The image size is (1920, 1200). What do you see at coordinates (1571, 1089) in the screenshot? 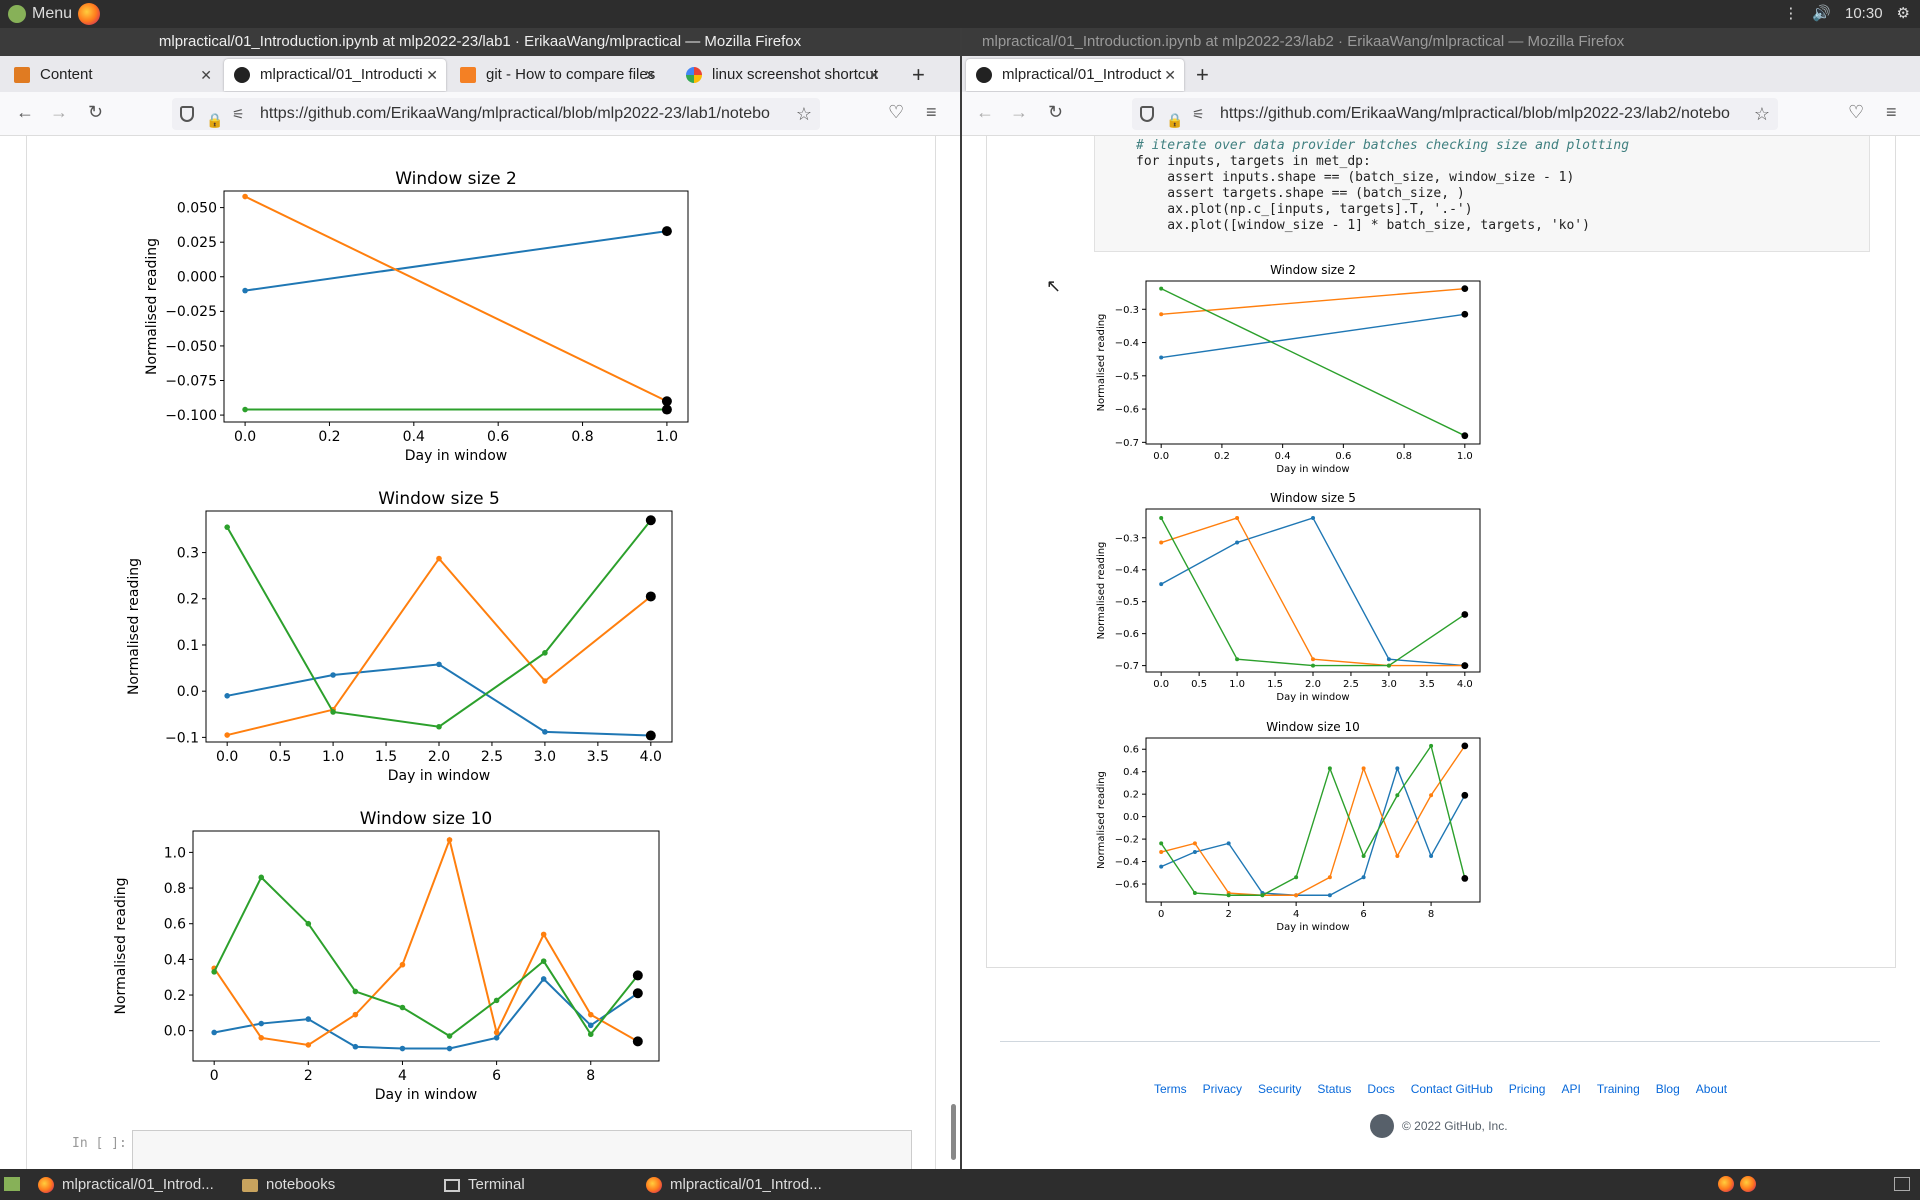
I see `footer-link-api: API` at bounding box center [1571, 1089].